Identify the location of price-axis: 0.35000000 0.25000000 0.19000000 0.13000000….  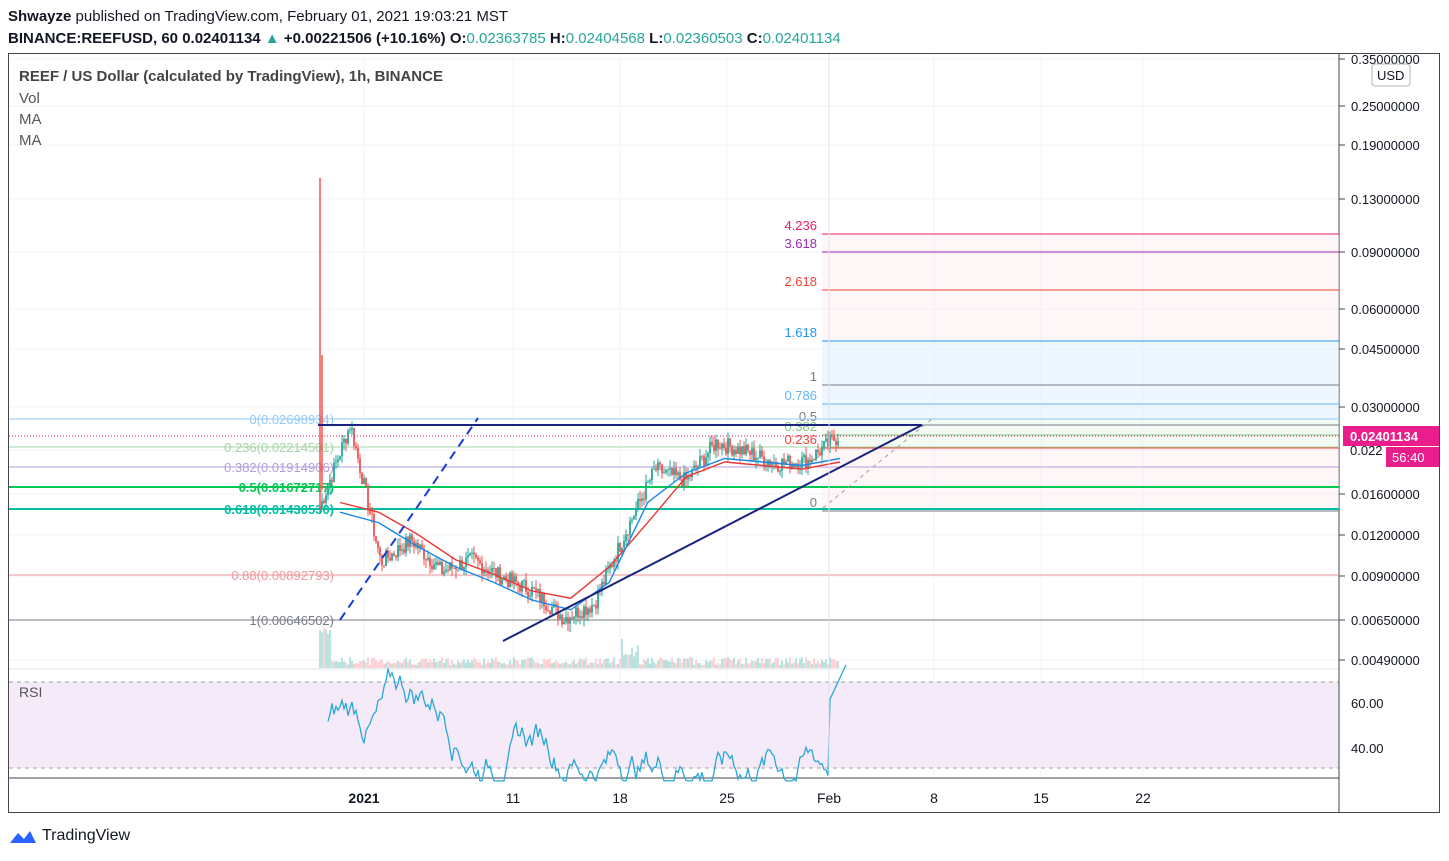
(1379, 360).